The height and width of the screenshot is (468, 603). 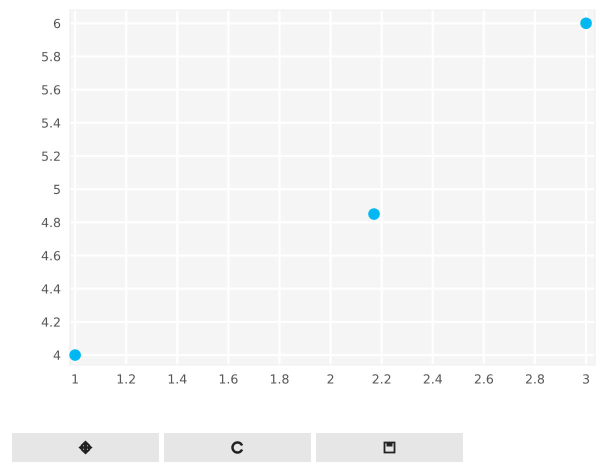 I want to click on y-tick-label: 6, so click(x=57, y=23).